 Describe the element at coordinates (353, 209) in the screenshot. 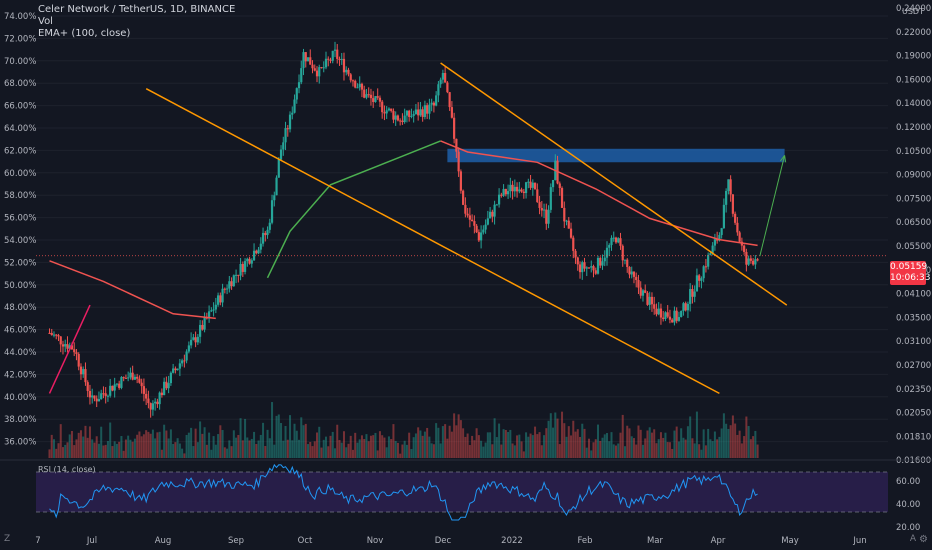

I see `ema-100-line` at that location.